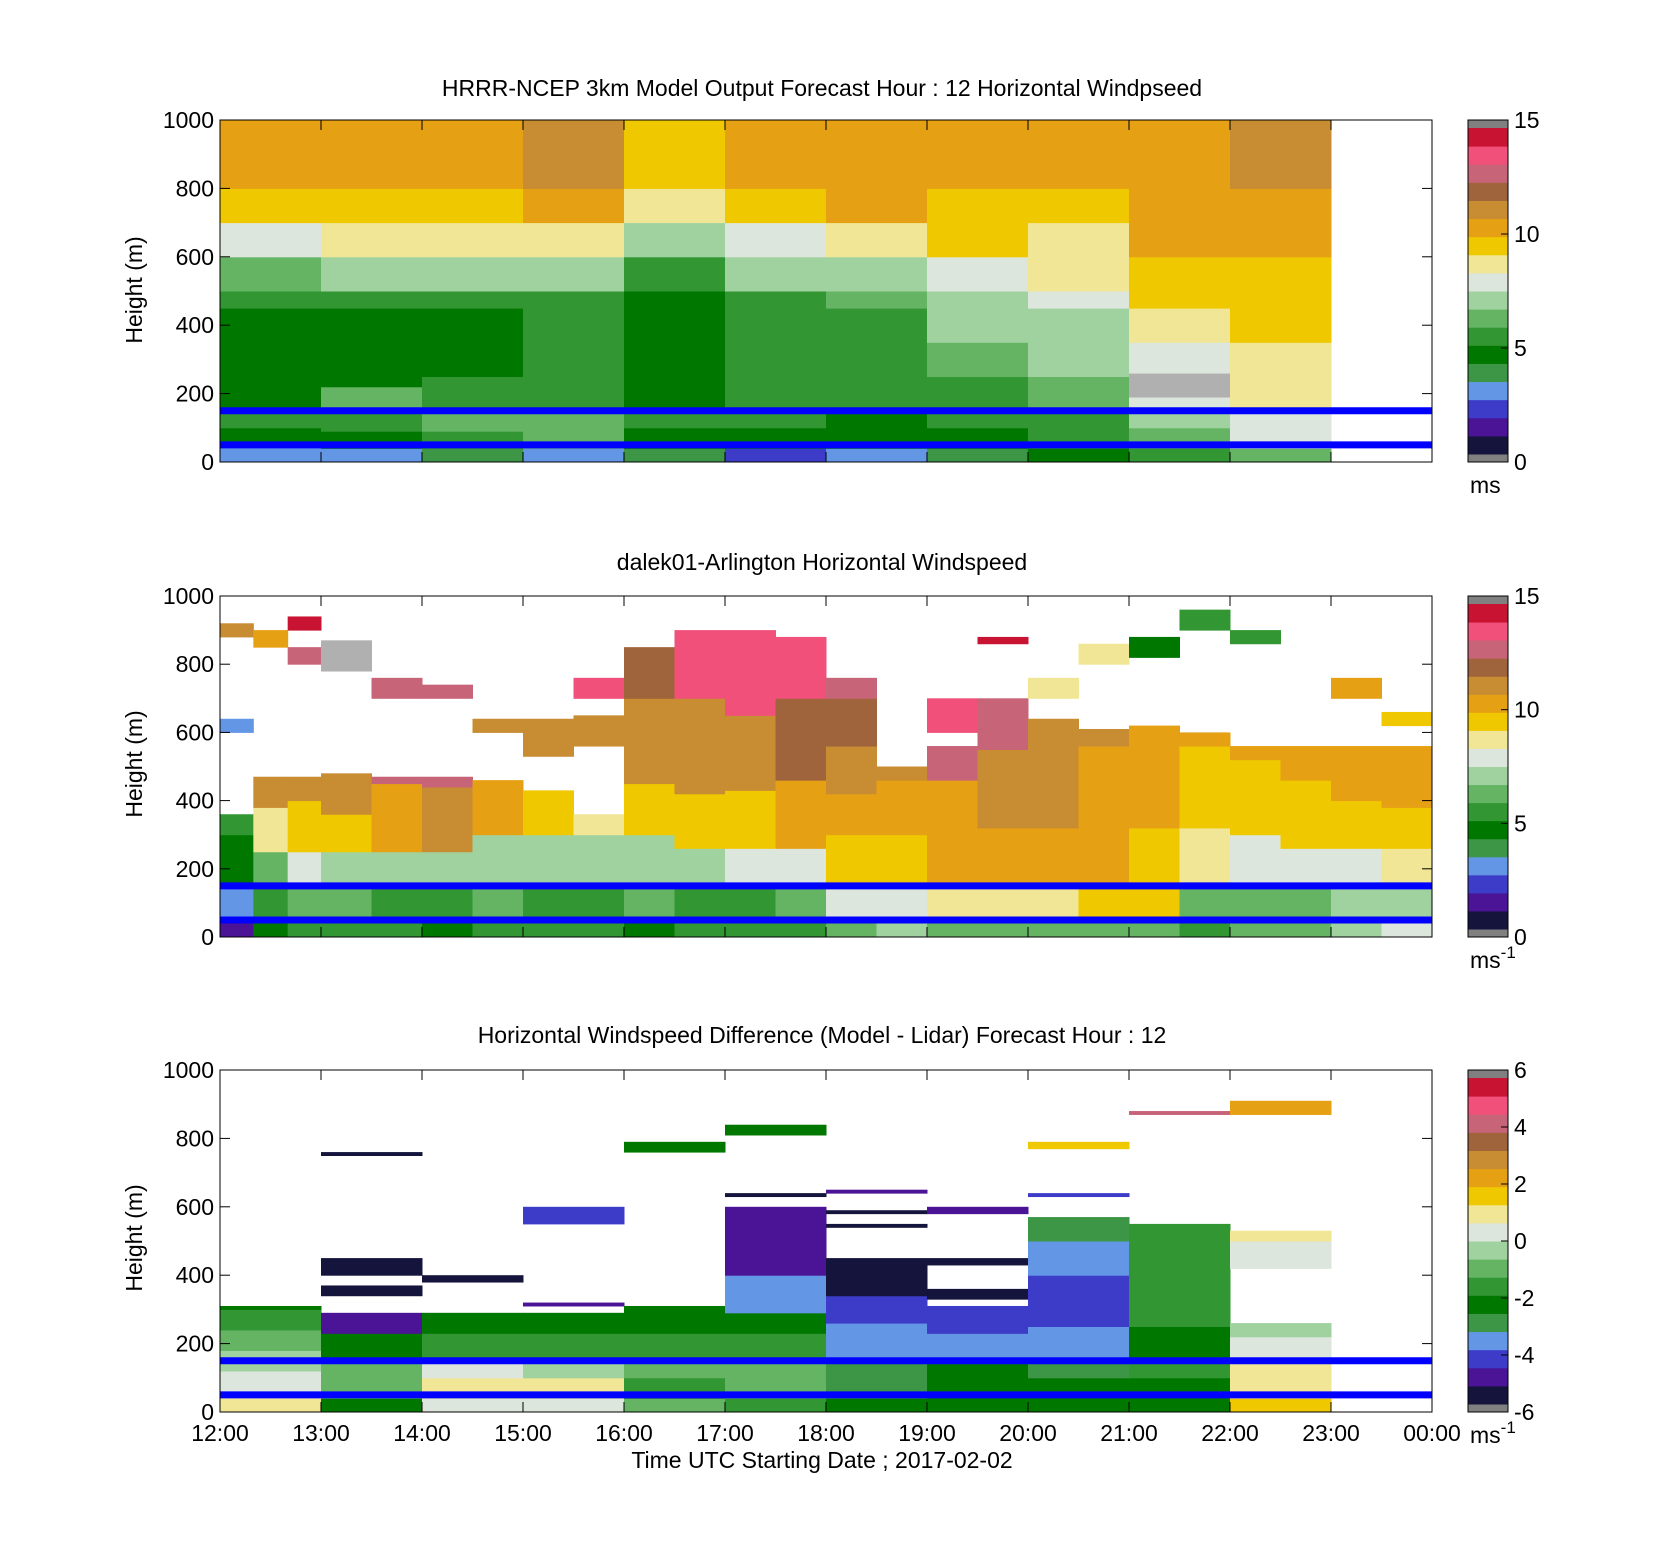  I want to click on x-tick-label: 14:00, so click(422, 1433).